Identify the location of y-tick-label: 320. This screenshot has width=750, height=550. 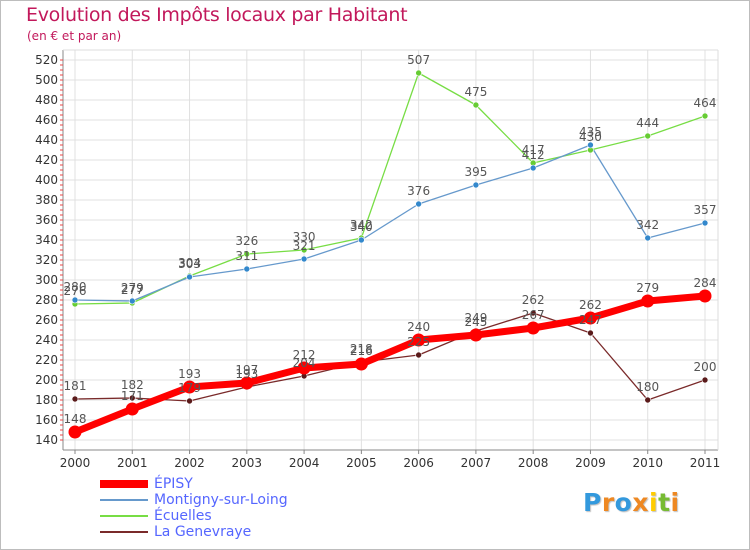
(46, 260).